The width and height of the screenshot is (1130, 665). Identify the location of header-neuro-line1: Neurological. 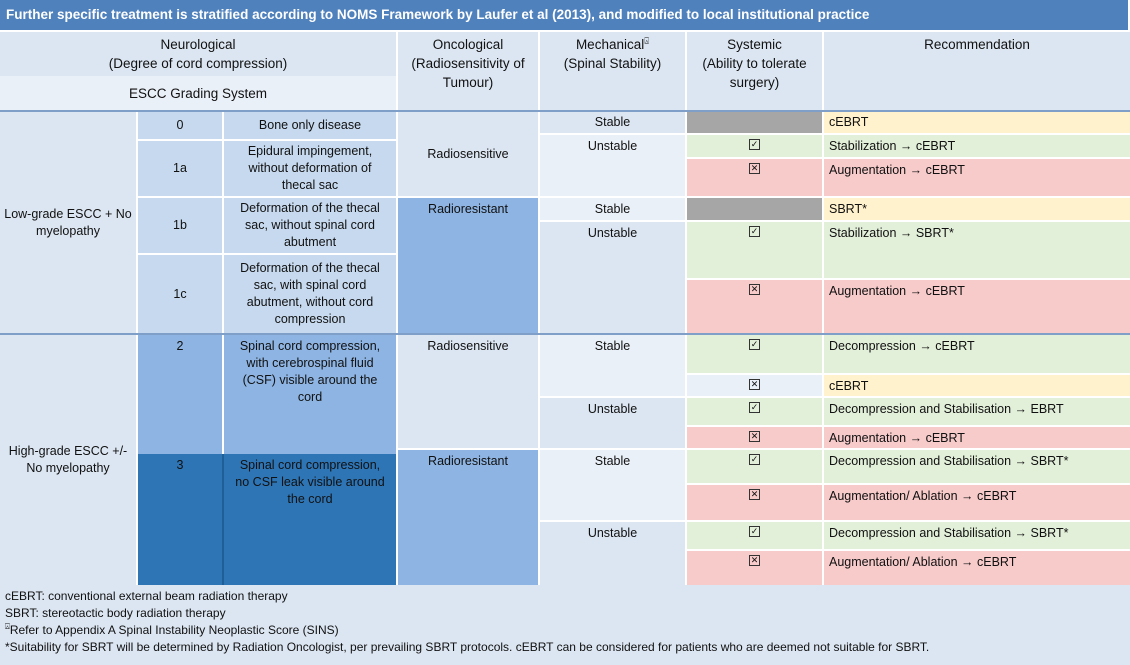
(198, 44).